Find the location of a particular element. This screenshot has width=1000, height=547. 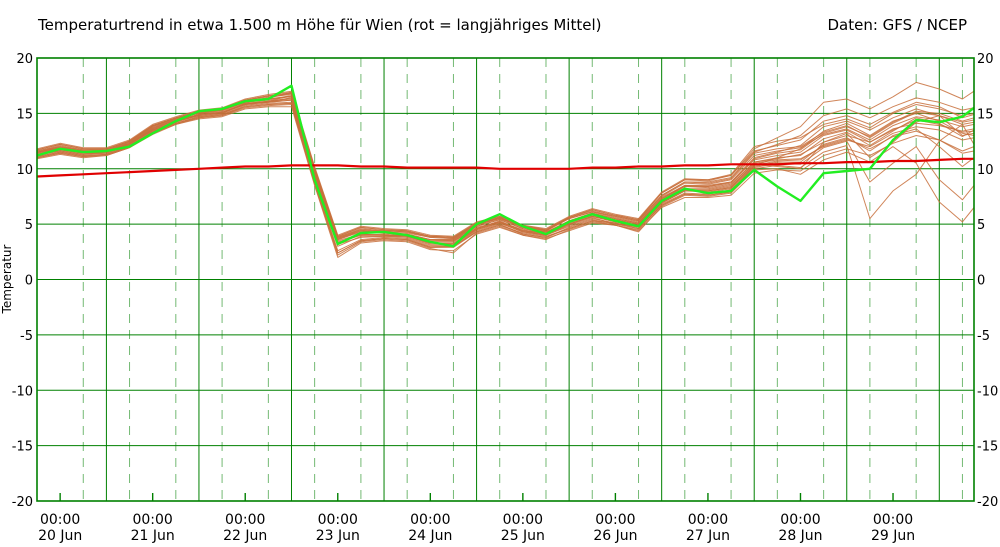

x-tick-date: 26 Jun is located at coordinates (615, 536).